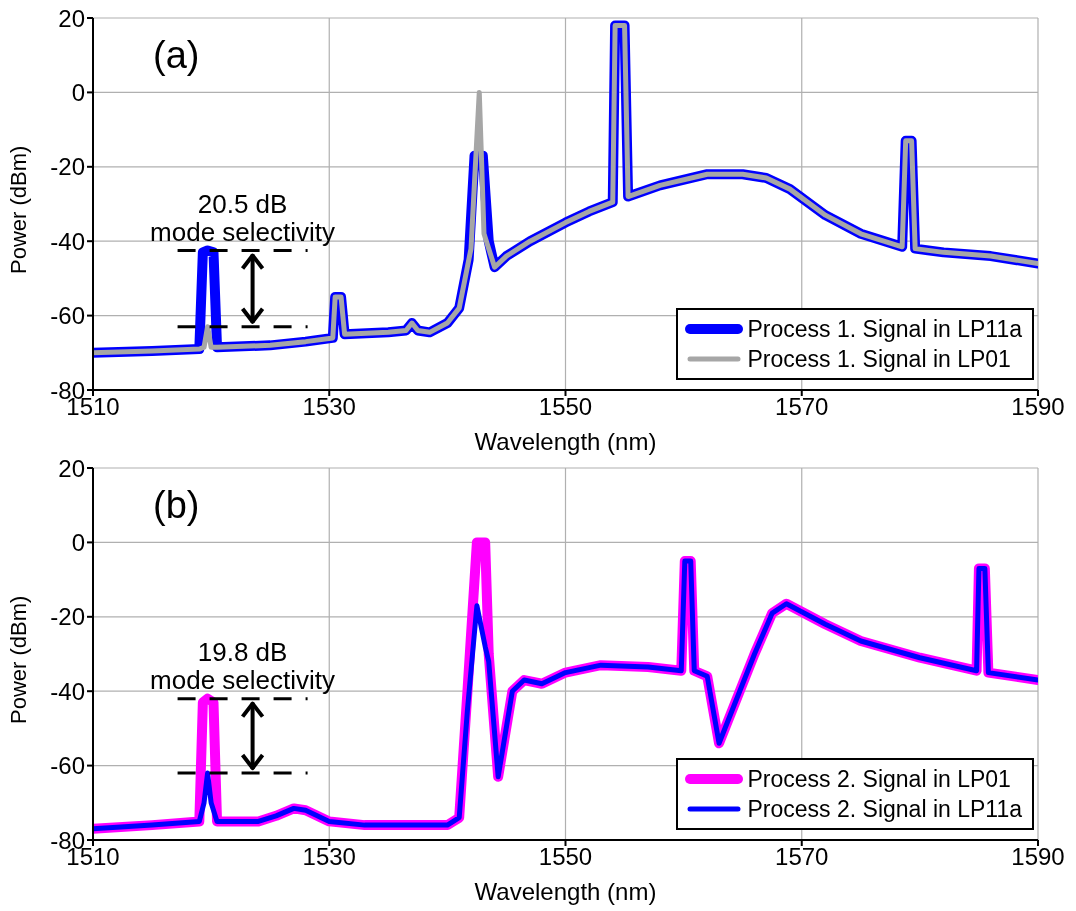 The height and width of the screenshot is (911, 1076). What do you see at coordinates (176, 505) in the screenshot?
I see `chart-title: (b)` at bounding box center [176, 505].